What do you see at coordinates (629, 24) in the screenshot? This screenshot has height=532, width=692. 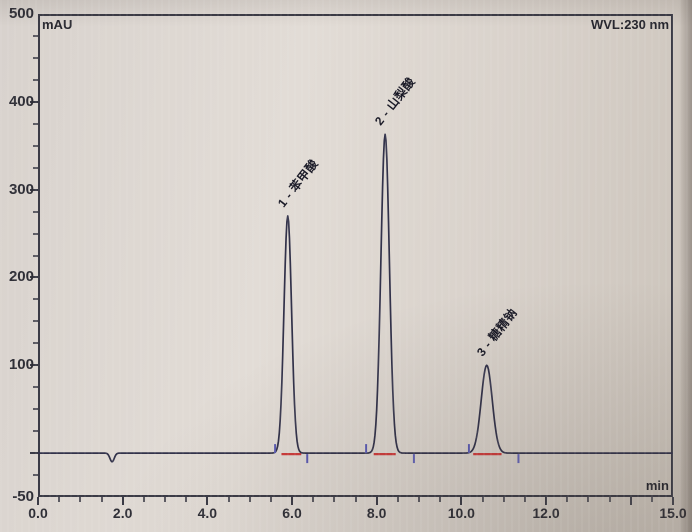 I see `wavelength-label: WVL:230 nm` at bounding box center [629, 24].